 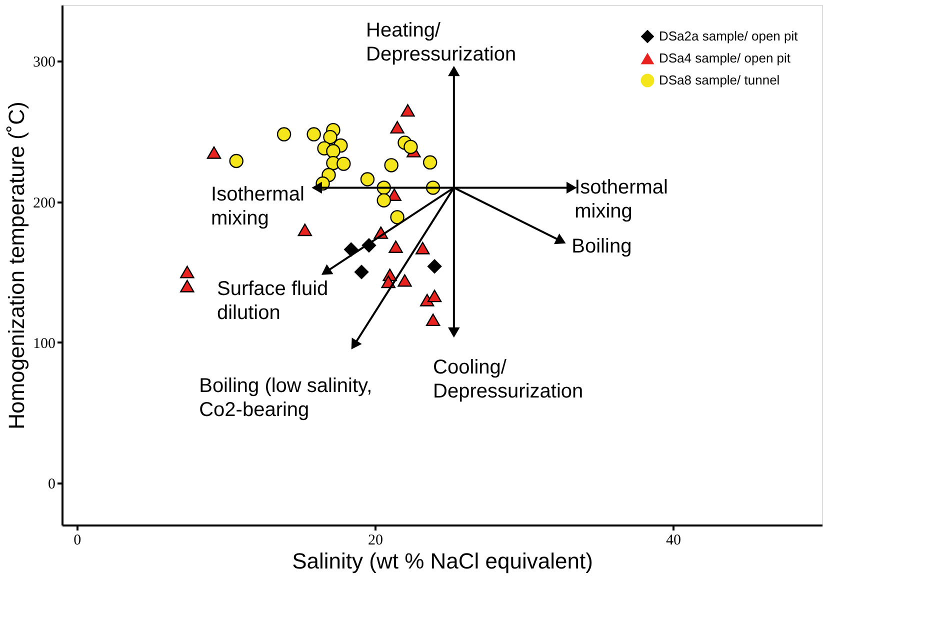 I want to click on annotation: Boiling, so click(x=602, y=247).